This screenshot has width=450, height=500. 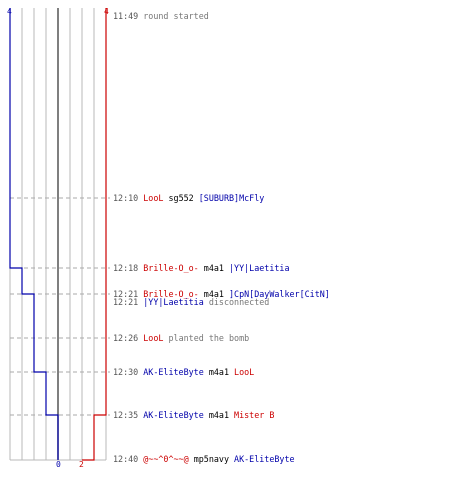 What do you see at coordinates (236, 302) in the screenshot?
I see `event-detail: disconnected` at bounding box center [236, 302].